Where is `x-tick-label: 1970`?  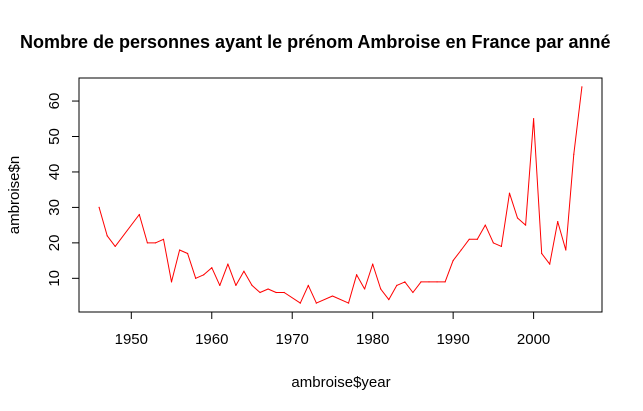 x-tick-label: 1970 is located at coordinates (292, 339).